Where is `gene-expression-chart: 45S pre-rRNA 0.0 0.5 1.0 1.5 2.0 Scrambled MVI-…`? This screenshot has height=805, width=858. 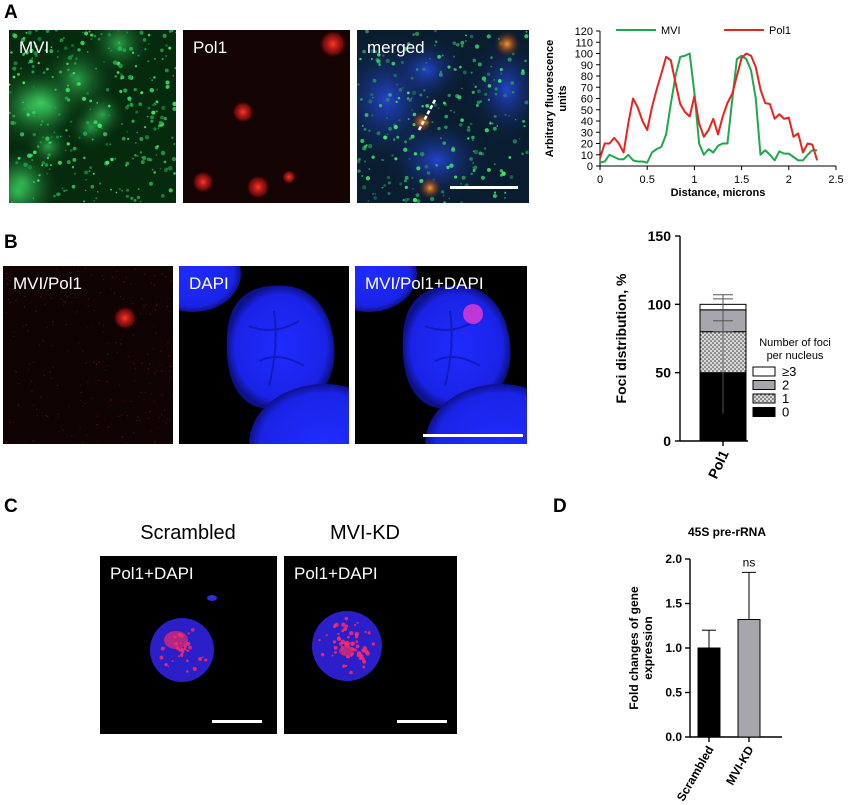
gene-expression-chart: 45S pre-rRNA 0.0 0.5 1.0 1.5 2.0 Scrambled MVI-… is located at coordinates (704, 664).